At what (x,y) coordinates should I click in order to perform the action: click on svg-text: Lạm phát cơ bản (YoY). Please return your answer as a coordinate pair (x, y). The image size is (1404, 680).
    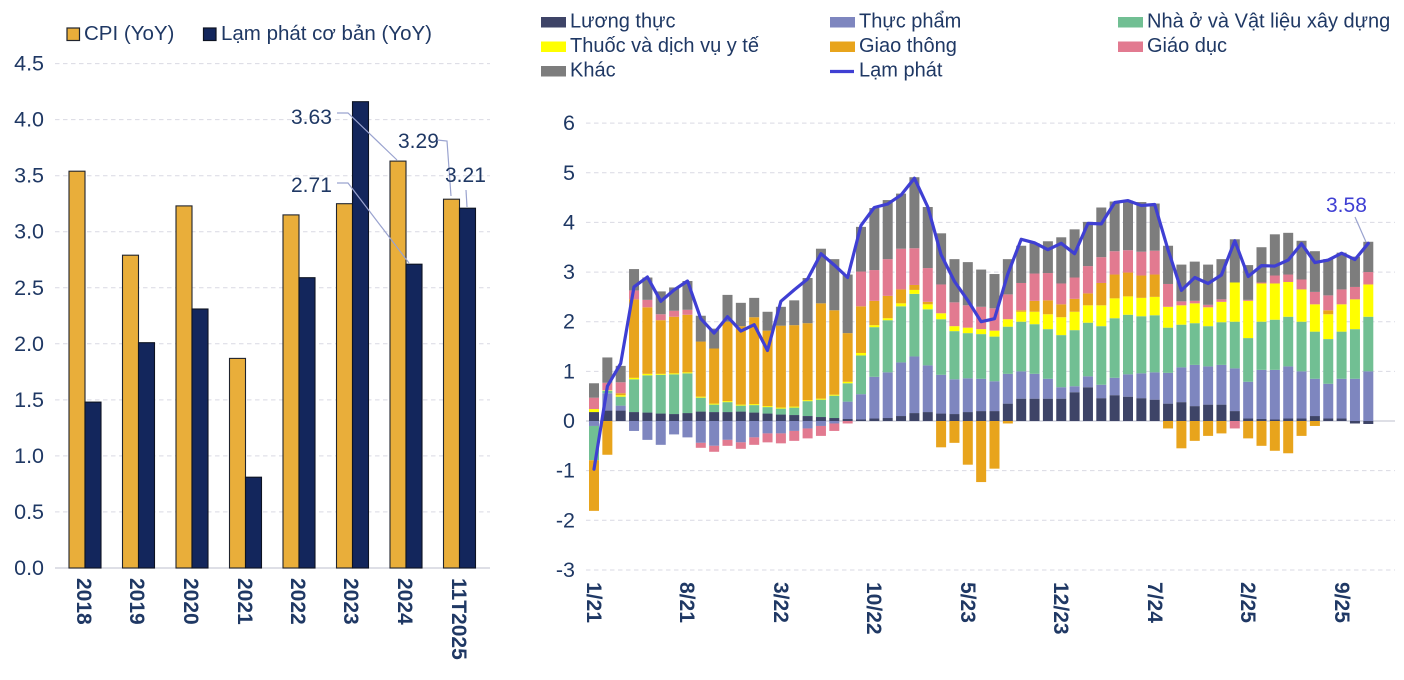
    Looking at the image, I should click on (326, 33).